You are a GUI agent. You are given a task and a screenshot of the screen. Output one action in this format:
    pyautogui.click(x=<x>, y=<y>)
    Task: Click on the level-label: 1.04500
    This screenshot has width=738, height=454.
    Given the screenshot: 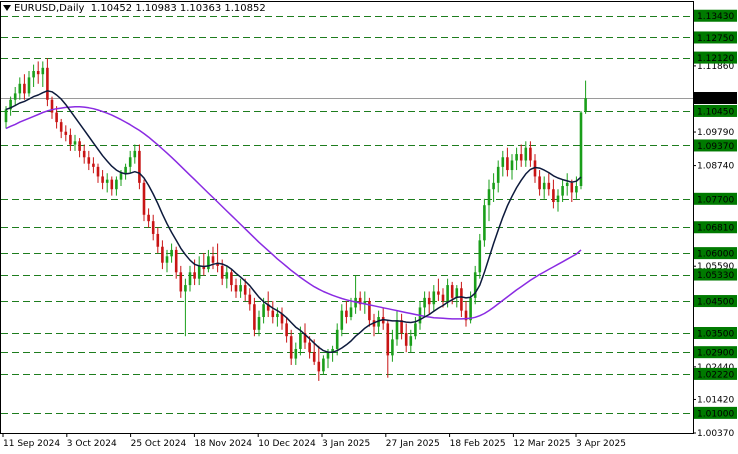 What is the action you would take?
    pyautogui.click(x=715, y=303)
    